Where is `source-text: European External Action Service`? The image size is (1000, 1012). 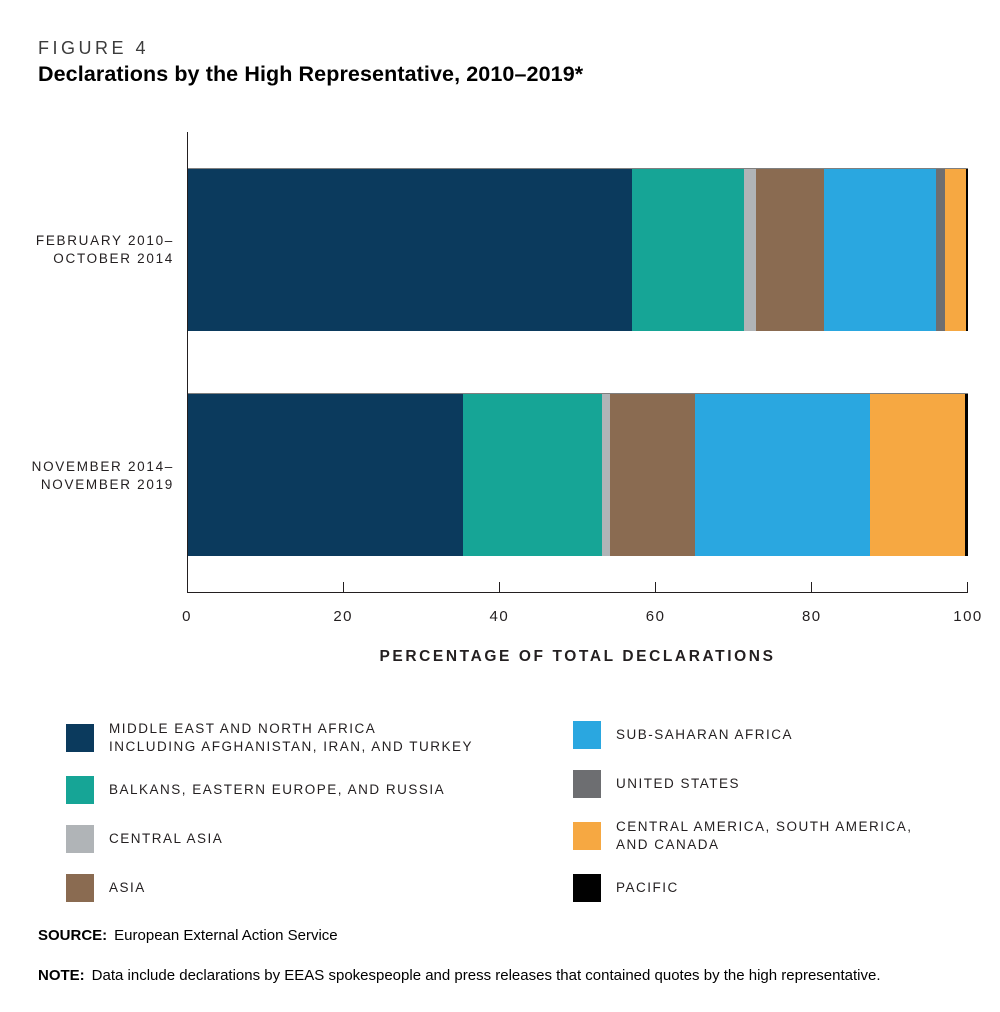 source-text: European External Action Service is located at coordinates (226, 935).